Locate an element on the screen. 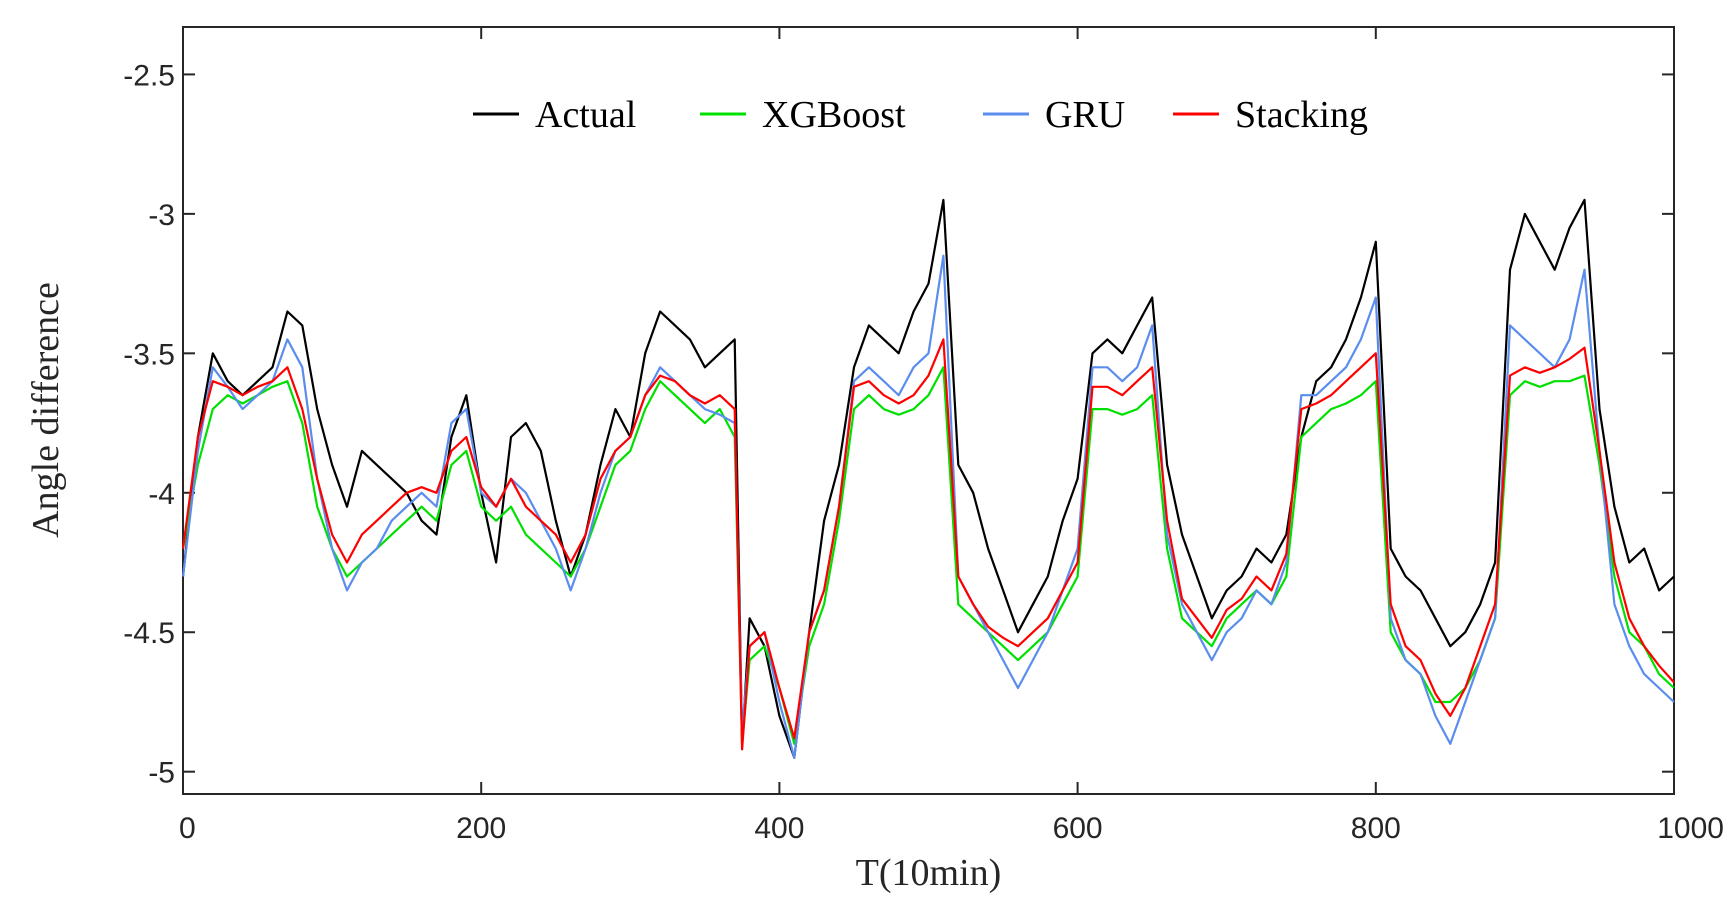  y-tick-label: -2.5 is located at coordinates (149, 75).